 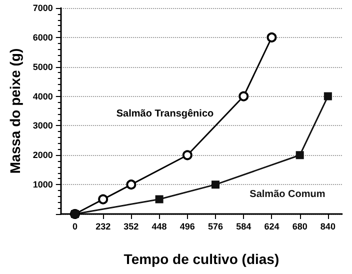 What do you see at coordinates (42, 185) in the screenshot?
I see `y-tick-label: 1000` at bounding box center [42, 185].